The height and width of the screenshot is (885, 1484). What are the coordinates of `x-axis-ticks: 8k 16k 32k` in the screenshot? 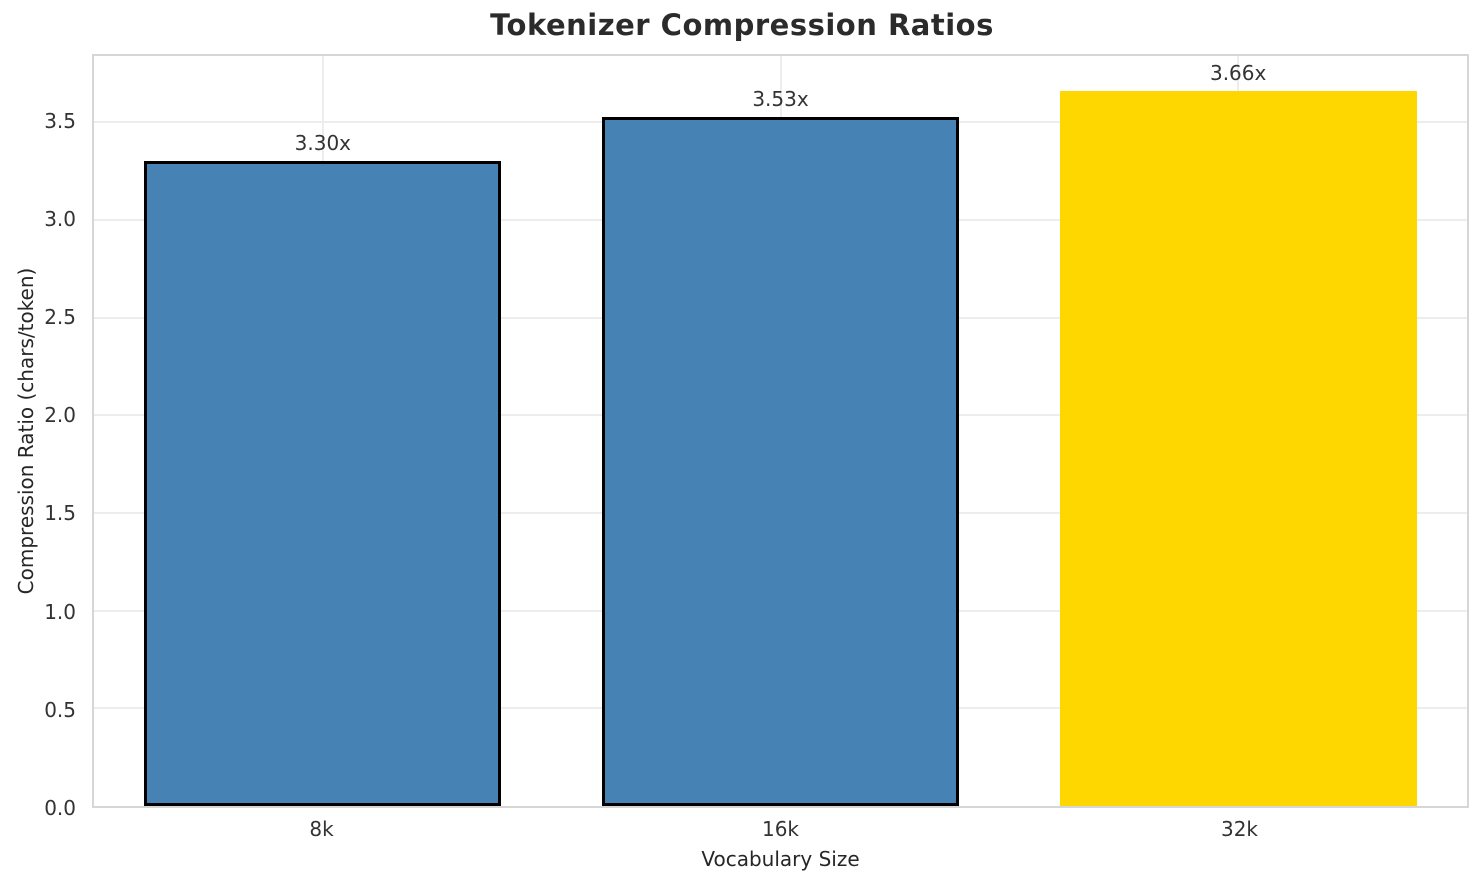 It's located at (780, 830).